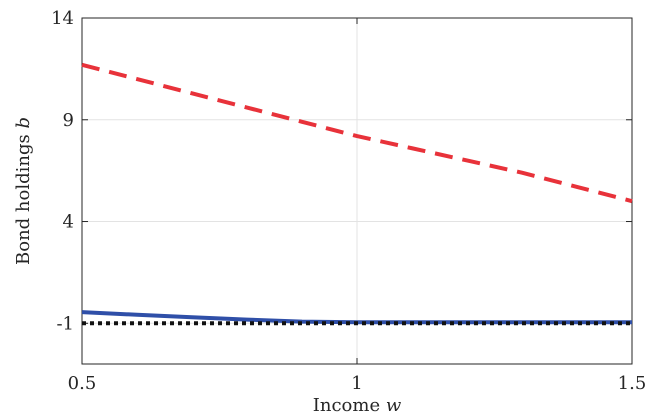  I want to click on x-tick-label: 0.5, so click(82, 383).